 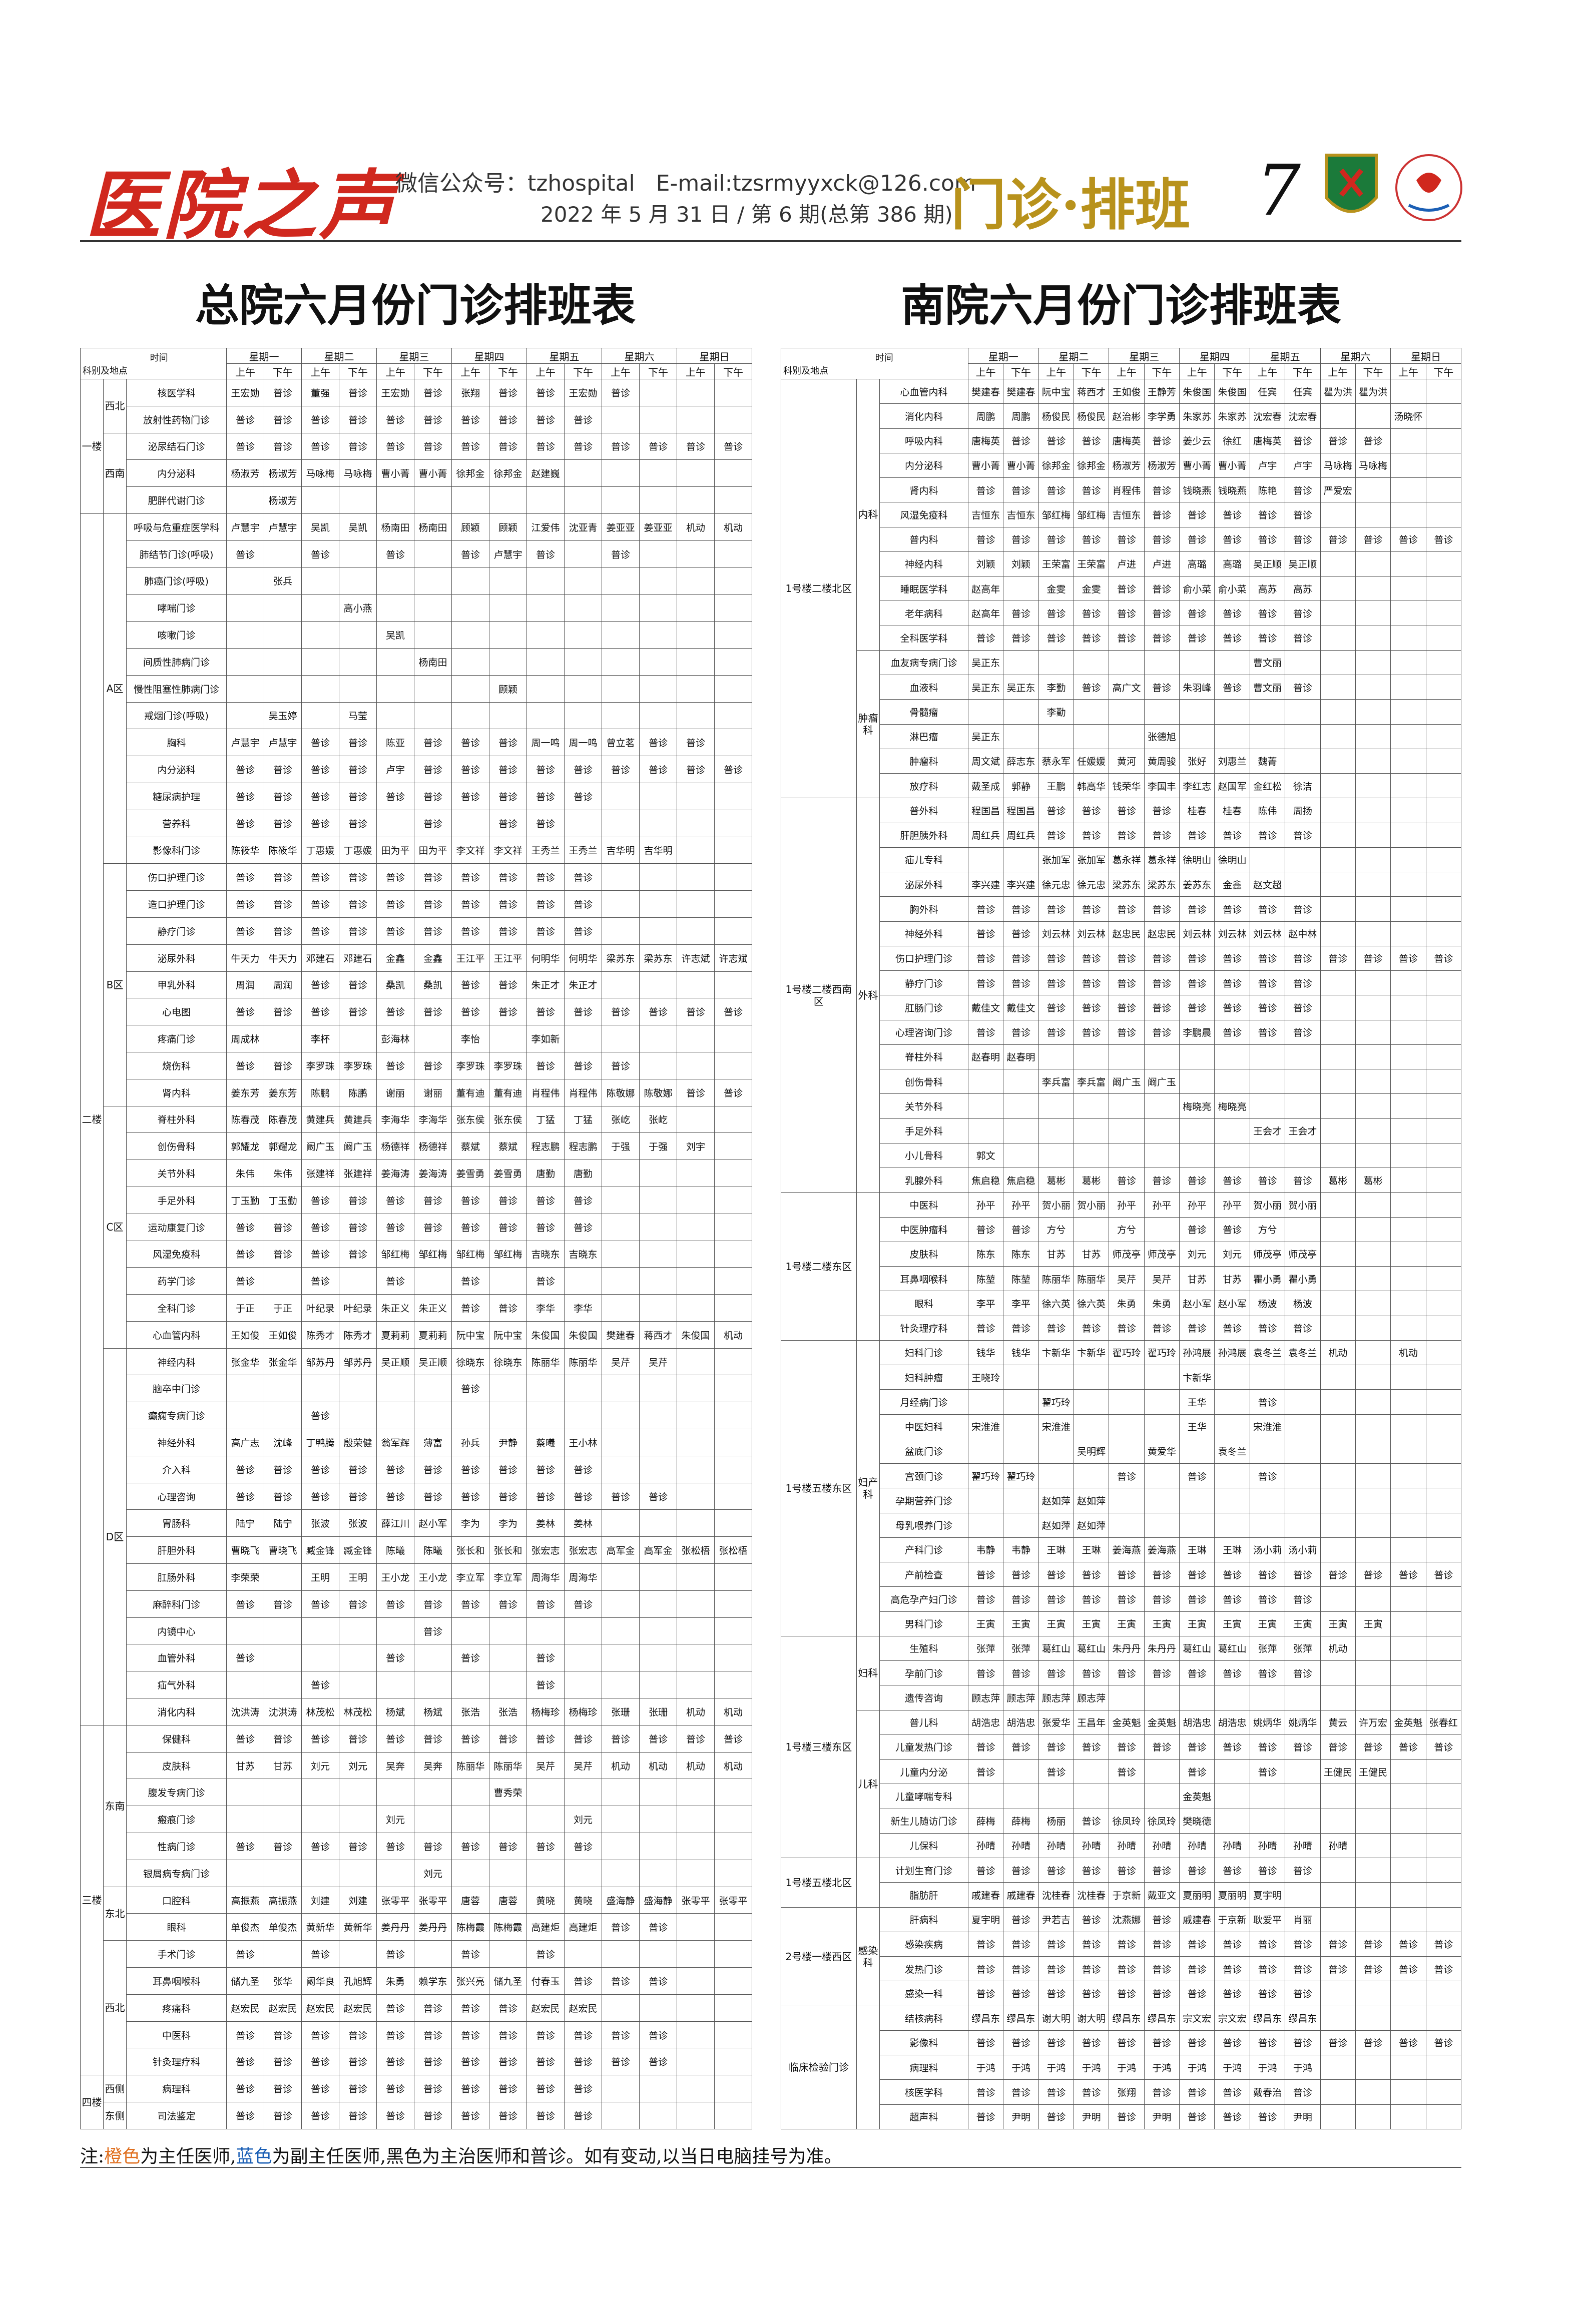 What do you see at coordinates (1267, 786) in the screenshot?
I see `duty-cell: 金红松` at bounding box center [1267, 786].